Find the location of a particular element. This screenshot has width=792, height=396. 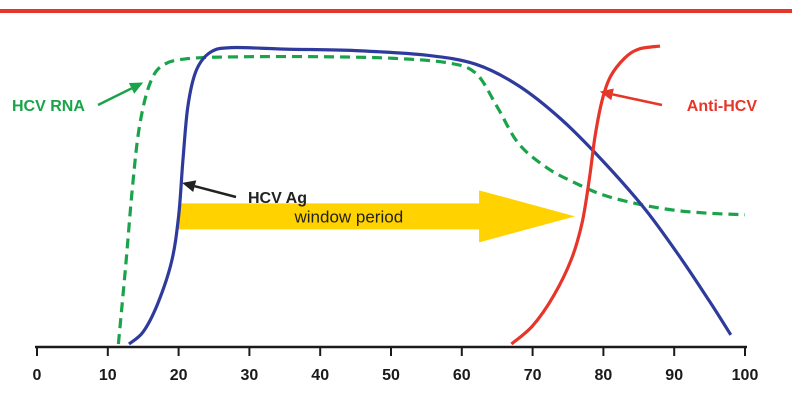

x-tick-label: 0 is located at coordinates (37, 375).